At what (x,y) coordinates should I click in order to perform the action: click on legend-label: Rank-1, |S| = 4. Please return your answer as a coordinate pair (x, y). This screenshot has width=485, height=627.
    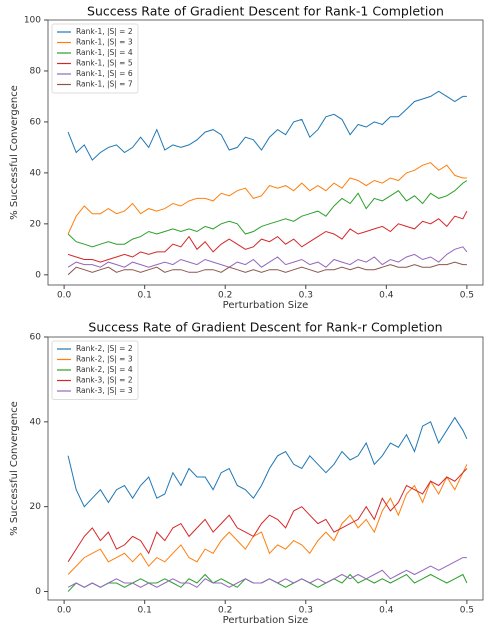
    Looking at the image, I should click on (104, 52).